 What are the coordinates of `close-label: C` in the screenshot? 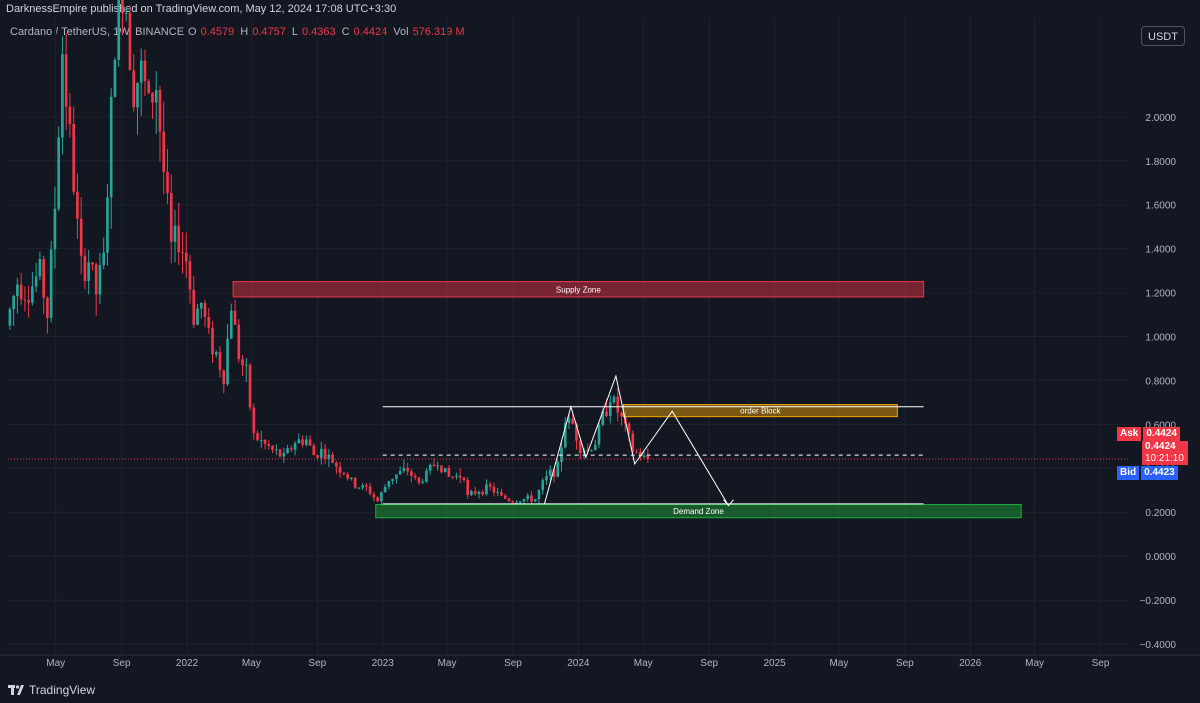 It's located at (345, 32).